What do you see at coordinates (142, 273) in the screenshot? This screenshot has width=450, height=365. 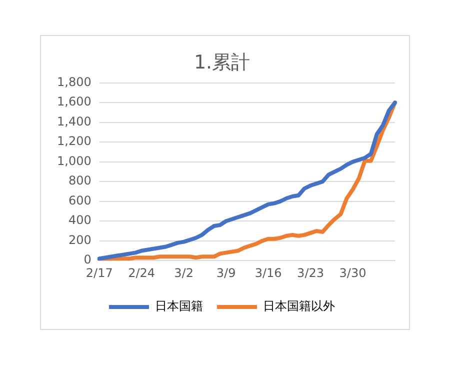 I see `x-tick-label: 2/24` at bounding box center [142, 273].